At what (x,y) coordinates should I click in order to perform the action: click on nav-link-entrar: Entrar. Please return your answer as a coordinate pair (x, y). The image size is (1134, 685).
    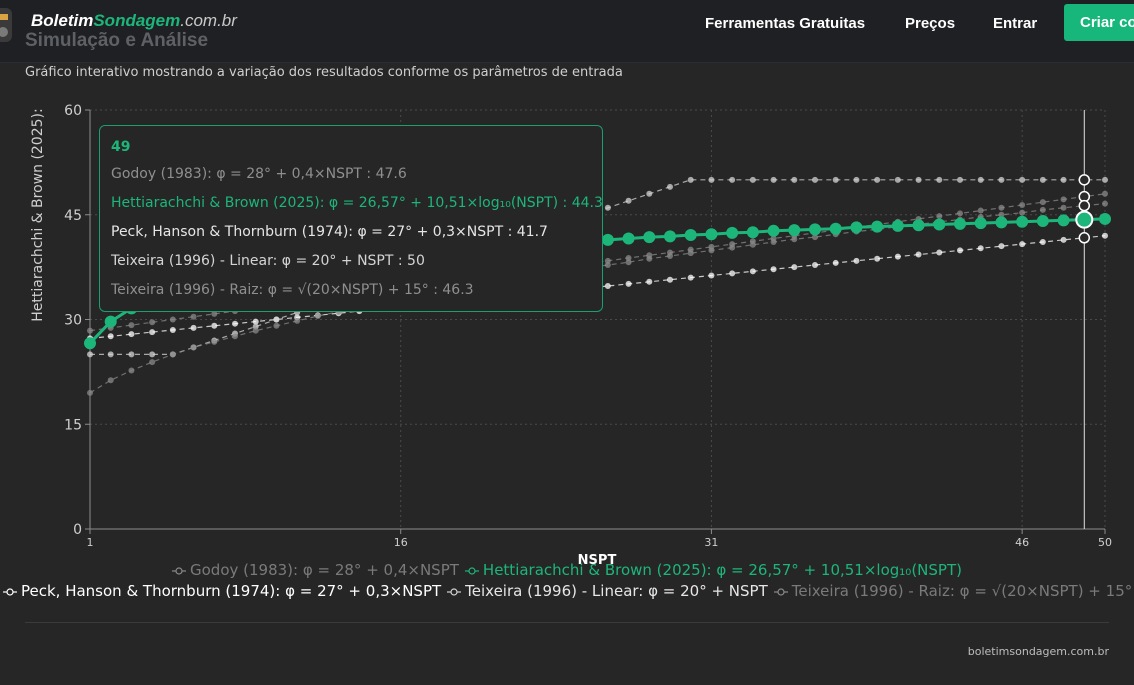
    Looking at the image, I should click on (1015, 23).